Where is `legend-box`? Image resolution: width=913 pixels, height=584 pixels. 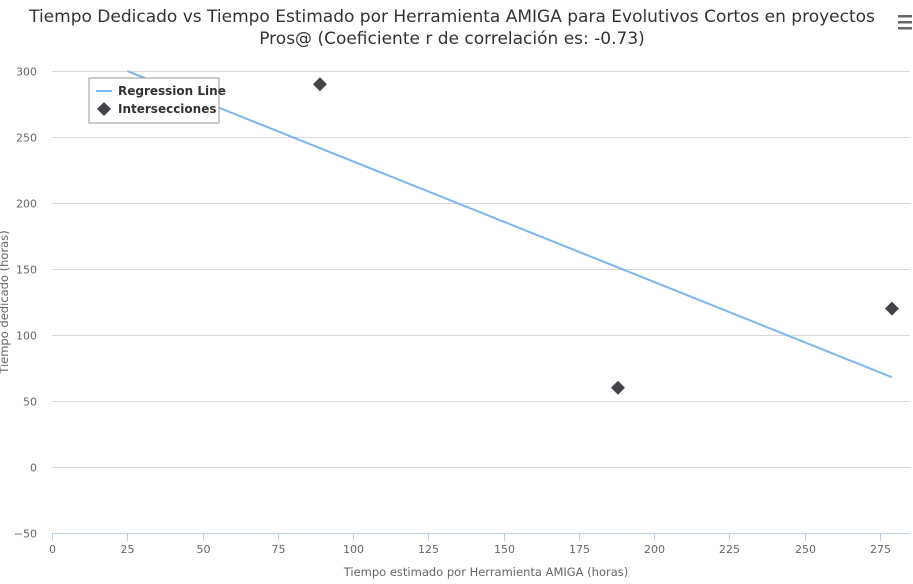 legend-box is located at coordinates (154, 100).